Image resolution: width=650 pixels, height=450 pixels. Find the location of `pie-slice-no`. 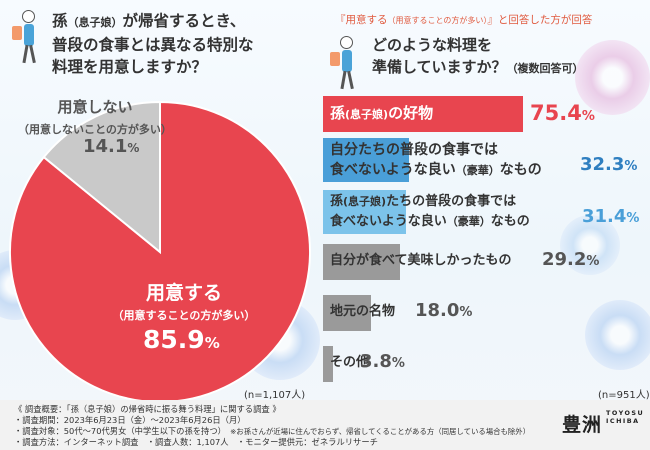

pie-slice-no is located at coordinates (101, 177).